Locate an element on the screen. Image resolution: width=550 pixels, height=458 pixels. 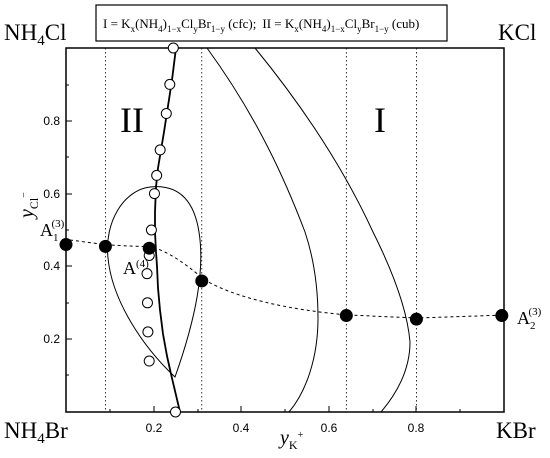
region-label-II: II is located at coordinates (132, 120).